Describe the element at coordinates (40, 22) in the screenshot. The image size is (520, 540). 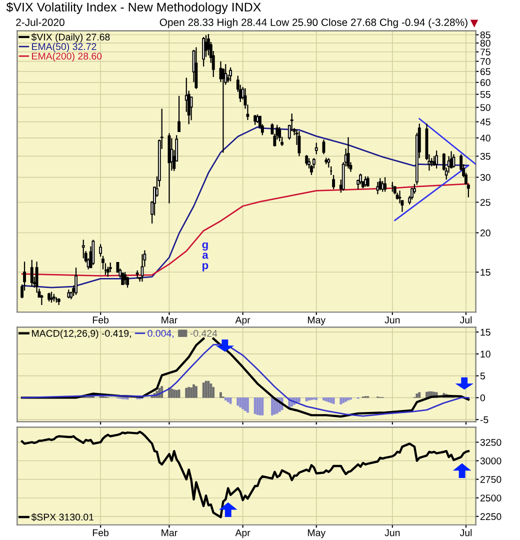
I see `chart-subtitle: 2-Jul-2020` at that location.